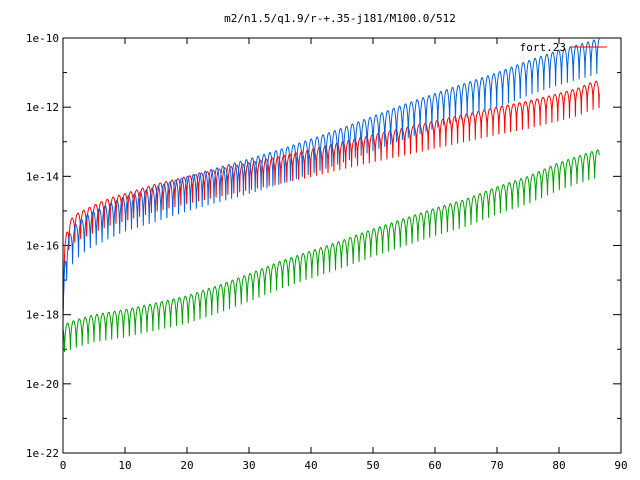 The image size is (640, 480). Describe the element at coordinates (372, 465) in the screenshot. I see `x-tick-label: 50` at that location.